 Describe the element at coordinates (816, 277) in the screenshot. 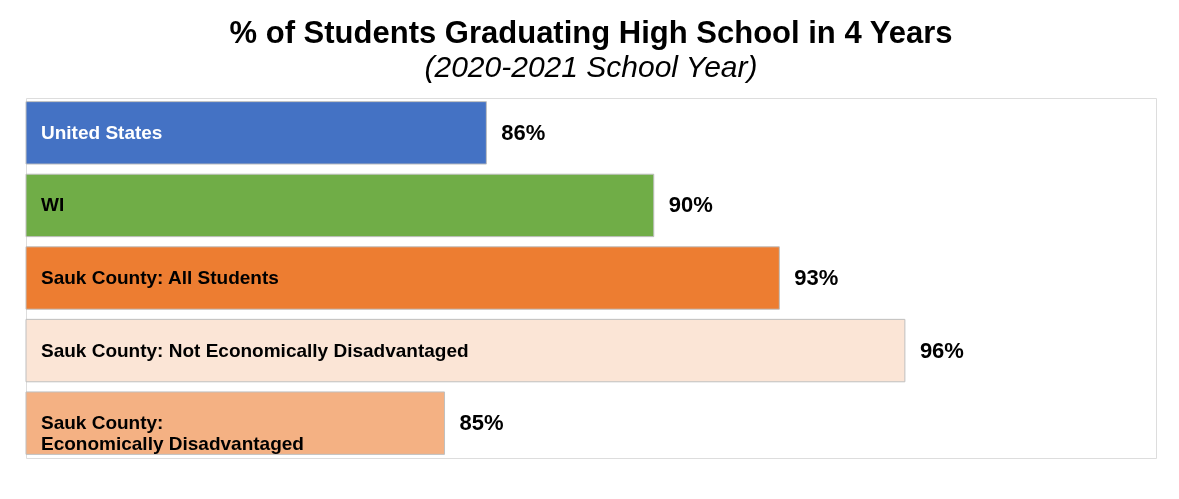

I see `data-label: 93%` at that location.